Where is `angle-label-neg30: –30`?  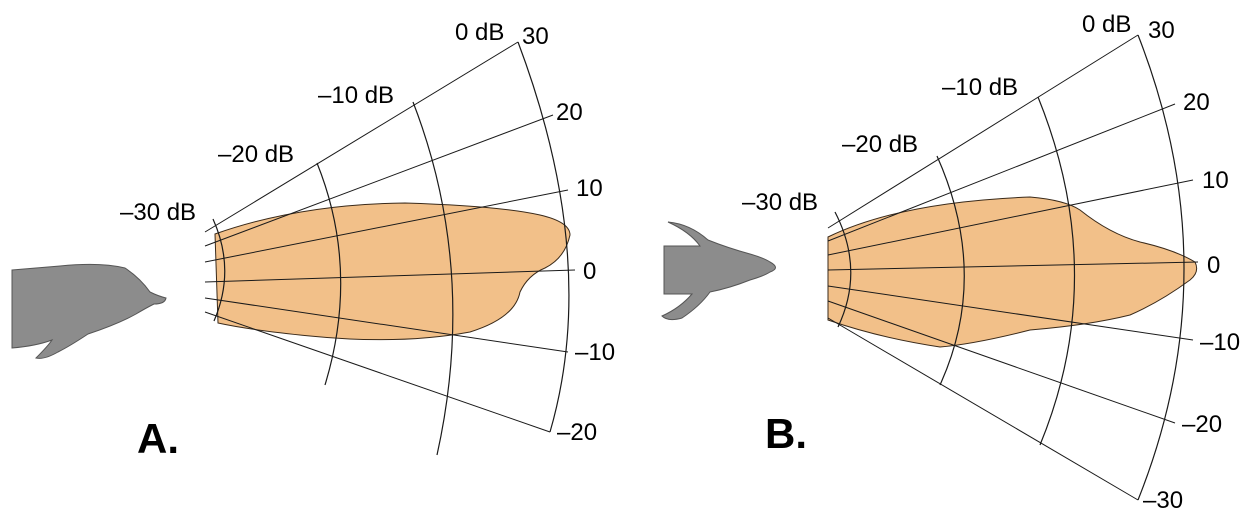
angle-label-neg30: –30 is located at coordinates (1163, 499).